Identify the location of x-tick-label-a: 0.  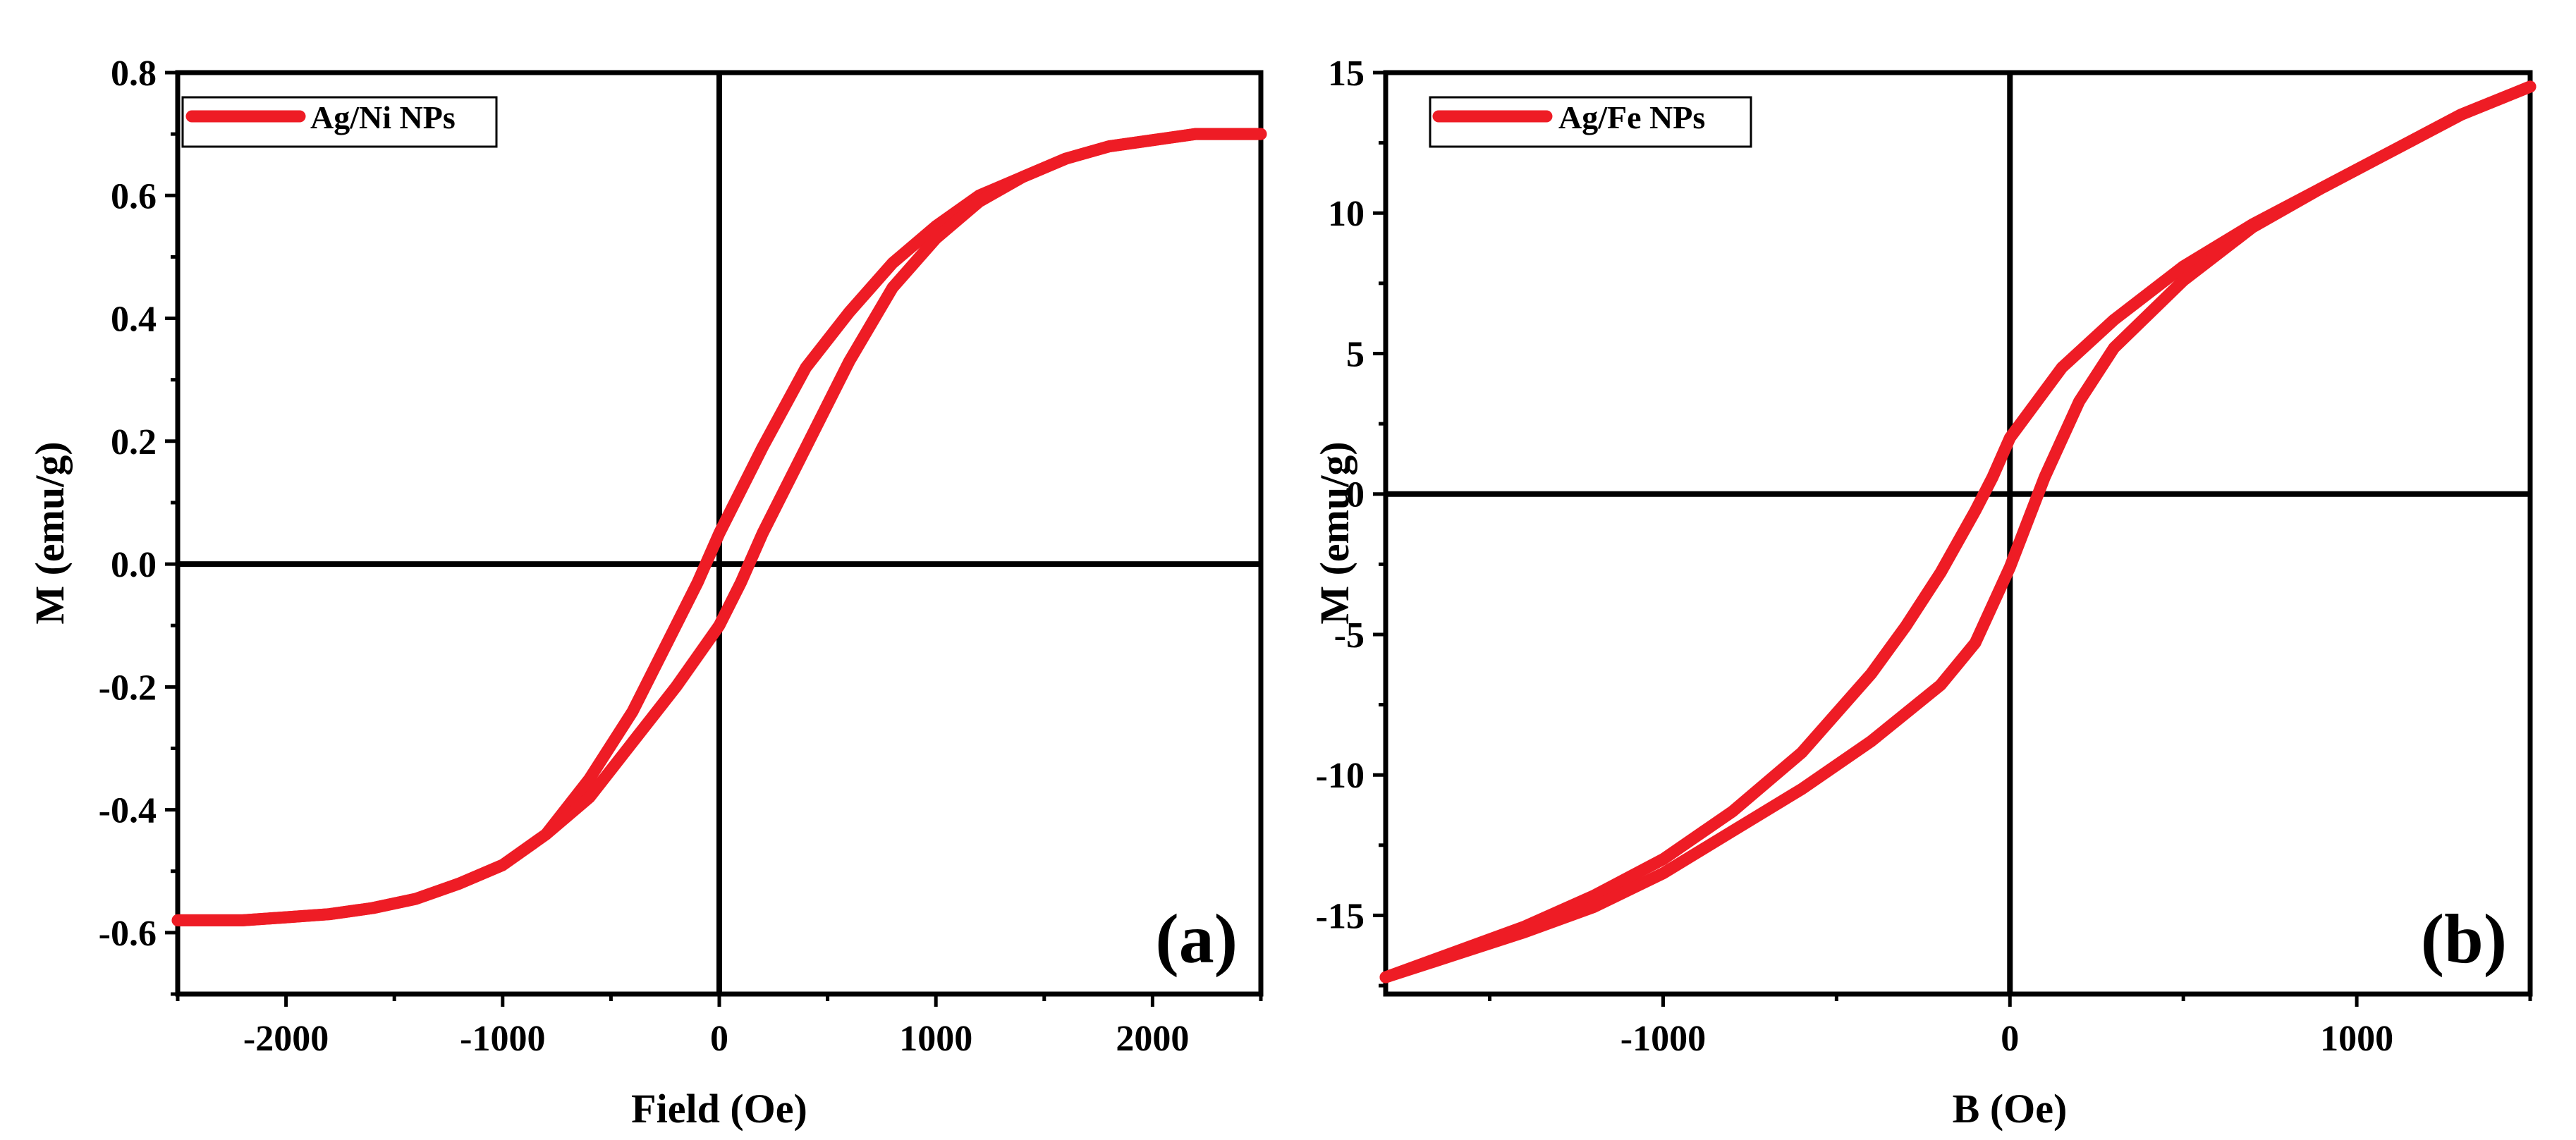
(719, 1039).